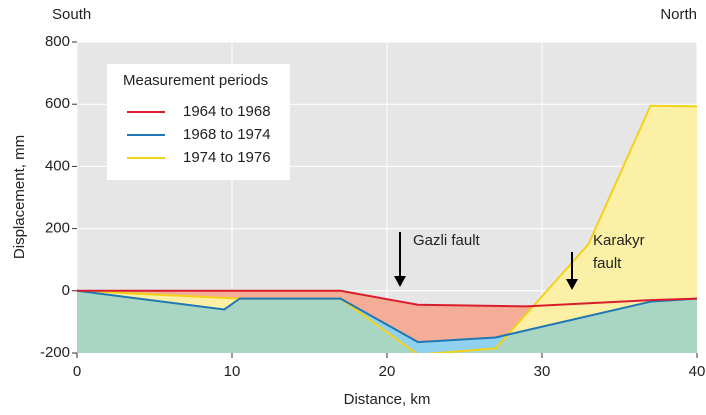  I want to click on y-tick-label: -200, so click(55, 352).